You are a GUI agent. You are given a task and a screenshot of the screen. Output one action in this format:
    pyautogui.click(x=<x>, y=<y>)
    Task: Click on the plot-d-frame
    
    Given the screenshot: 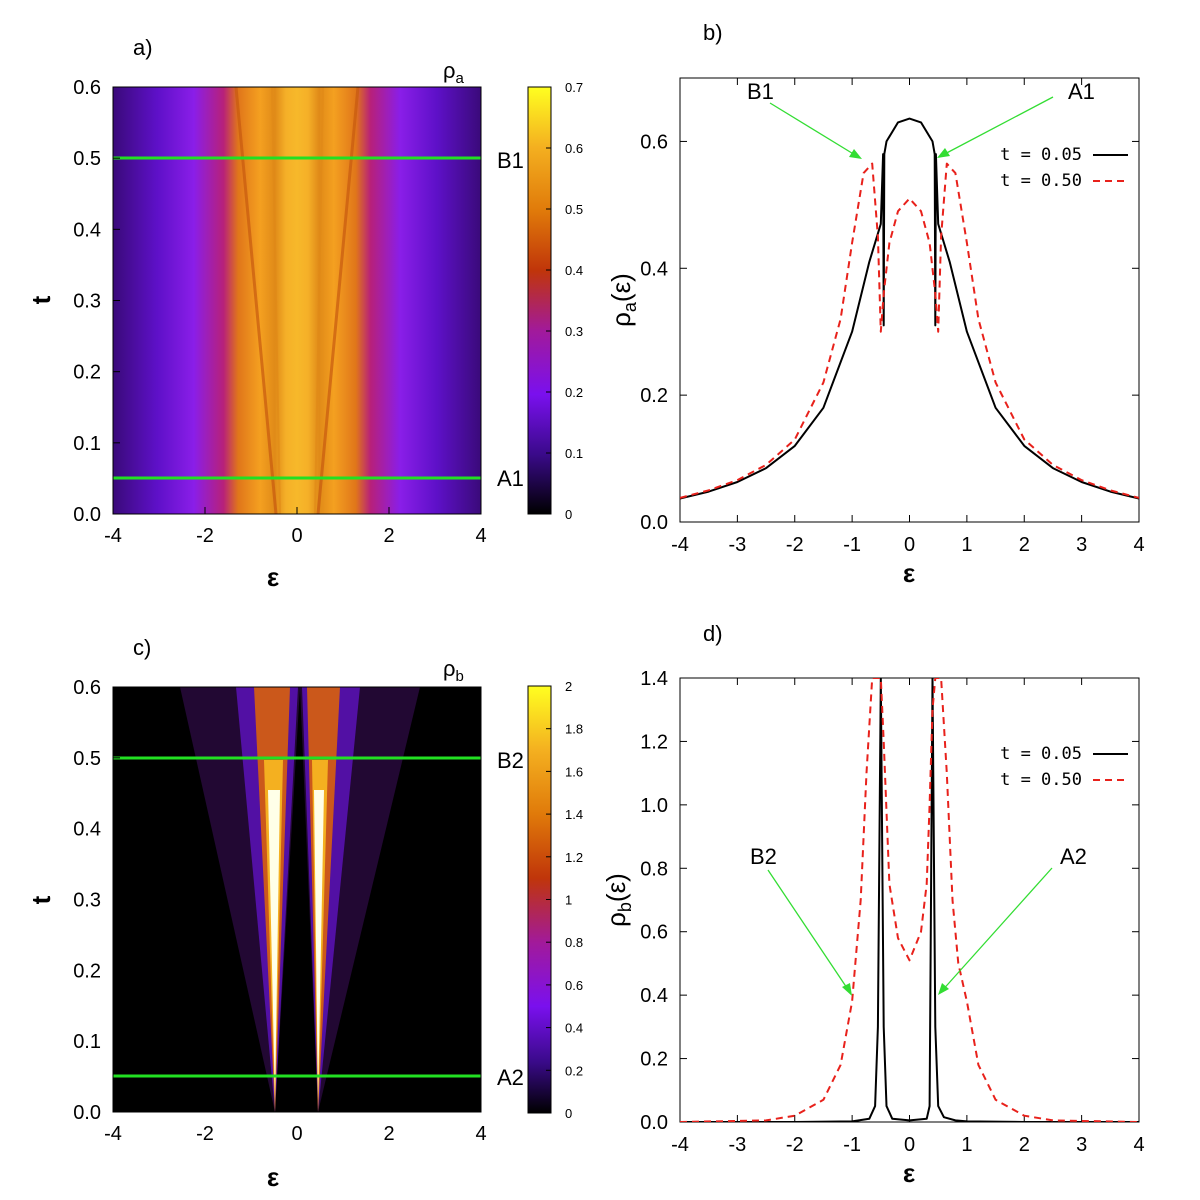 What is the action you would take?
    pyautogui.click(x=909, y=900)
    